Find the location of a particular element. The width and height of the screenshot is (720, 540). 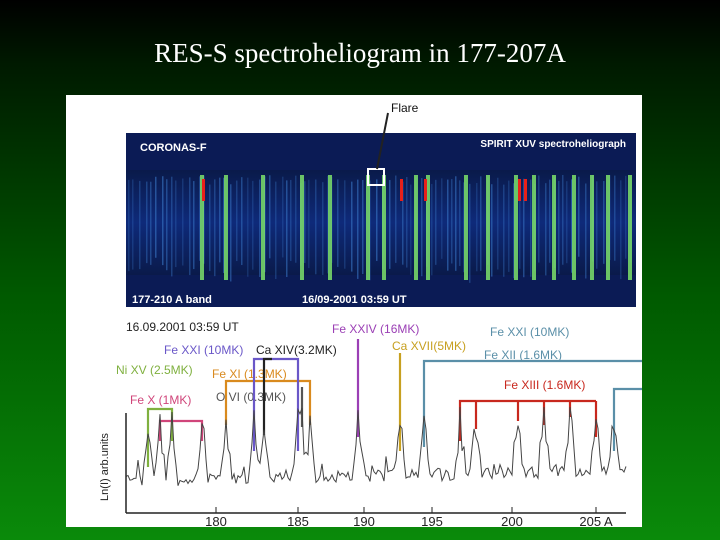

line-label-o-vi: O VI (0.3MK) is located at coordinates (251, 397).